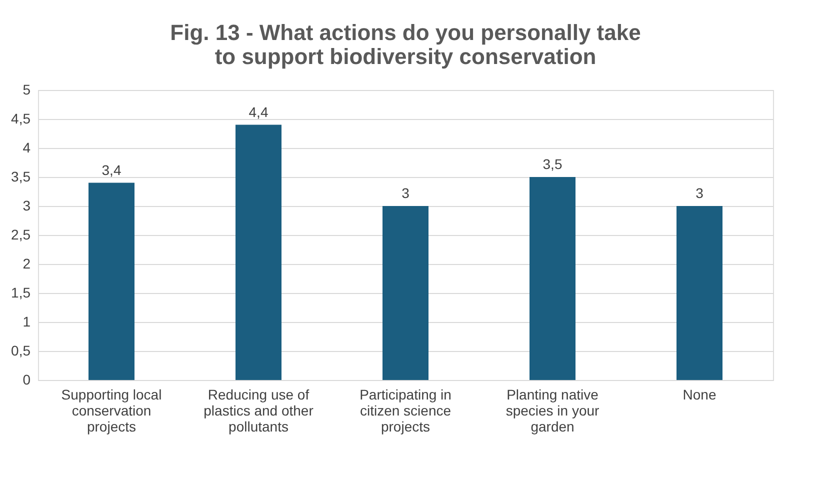 This screenshot has width=815, height=481. Describe the element at coordinates (406, 410) in the screenshot. I see `x-tick-label: Participating in citizen science projects` at that location.